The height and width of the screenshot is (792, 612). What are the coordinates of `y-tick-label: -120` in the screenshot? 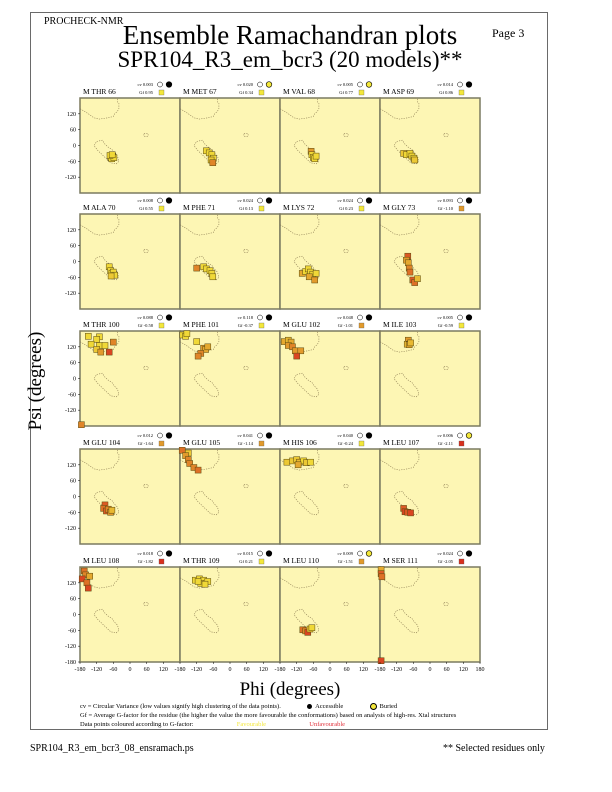 It's located at (70, 411).